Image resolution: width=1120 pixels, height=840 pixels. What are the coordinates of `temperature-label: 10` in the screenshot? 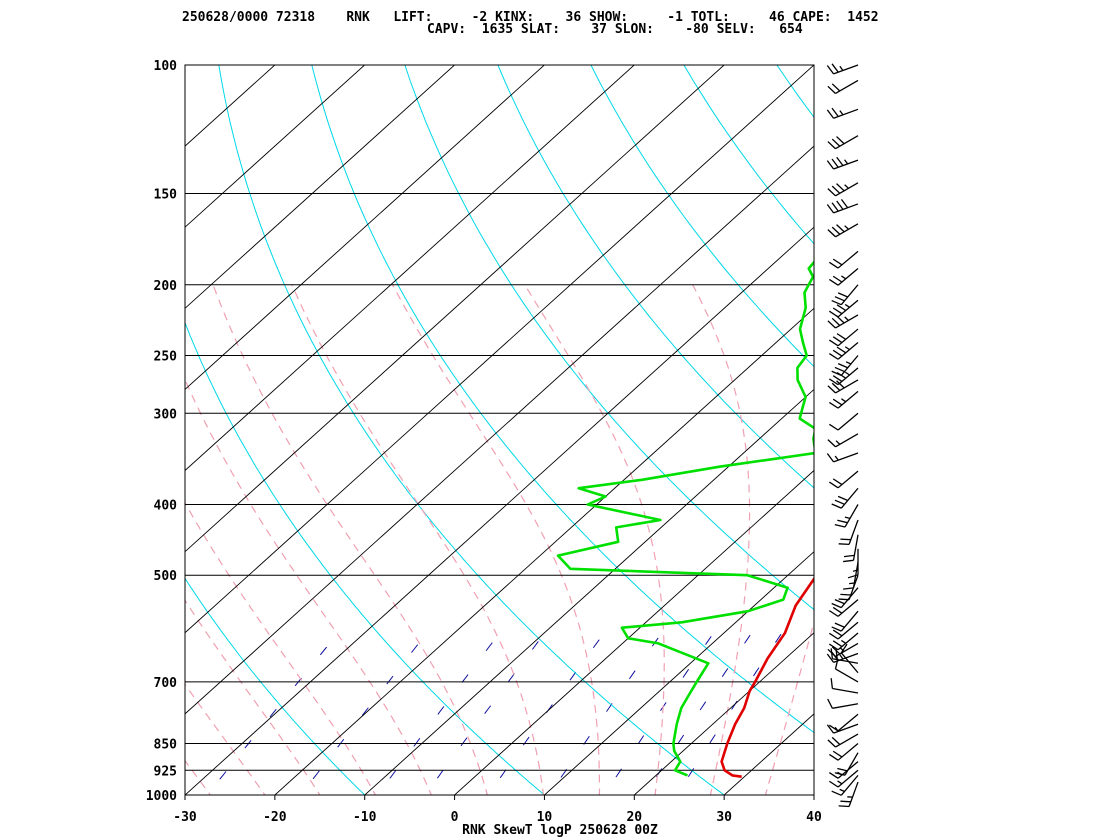 It's located at (545, 817).